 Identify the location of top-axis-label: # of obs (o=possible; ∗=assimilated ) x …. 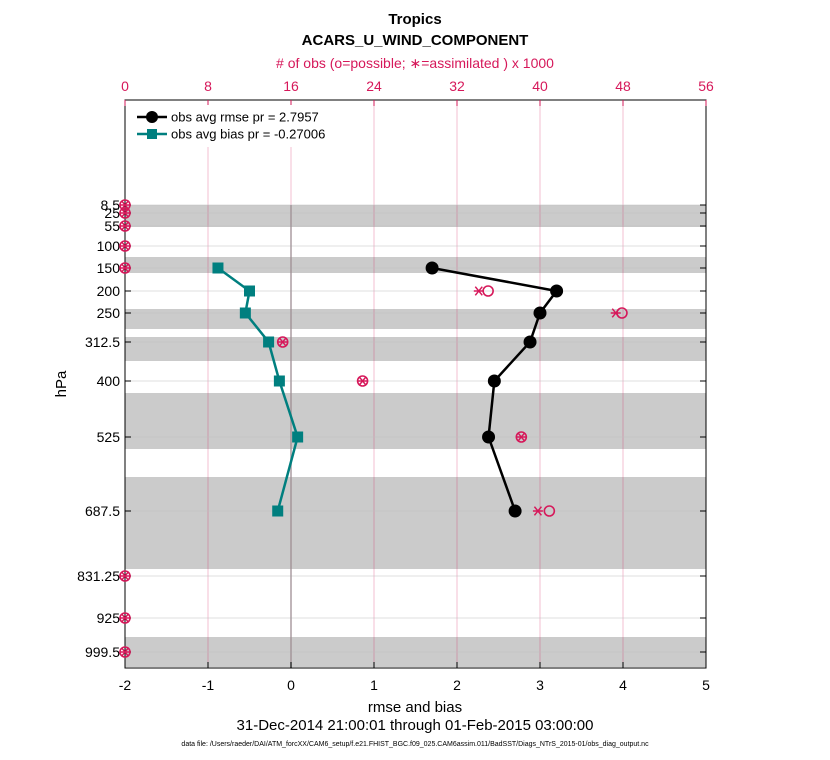
(415, 63).